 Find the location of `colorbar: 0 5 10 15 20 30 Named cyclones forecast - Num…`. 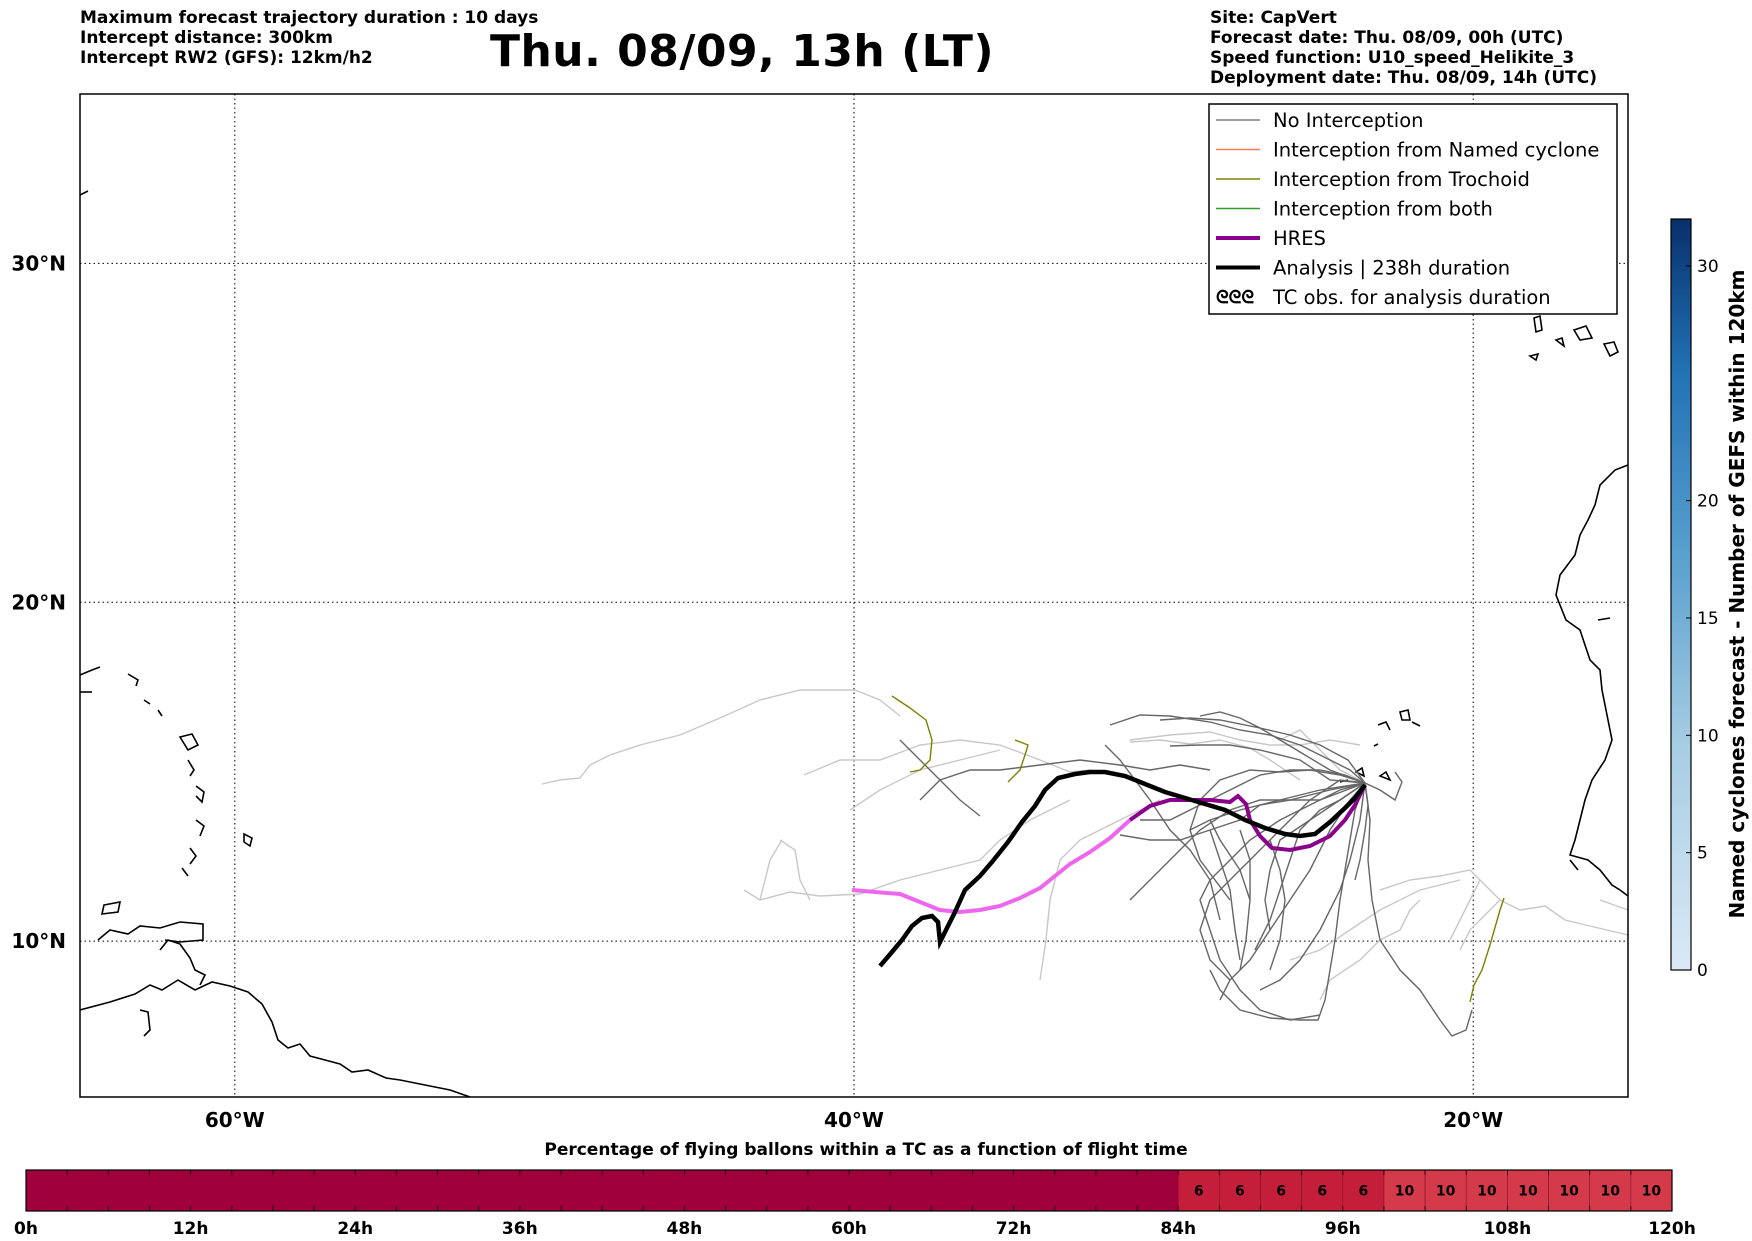

colorbar: 0 5 10 15 20 30 Named cyclones forecast - Num… is located at coordinates (1709, 599).